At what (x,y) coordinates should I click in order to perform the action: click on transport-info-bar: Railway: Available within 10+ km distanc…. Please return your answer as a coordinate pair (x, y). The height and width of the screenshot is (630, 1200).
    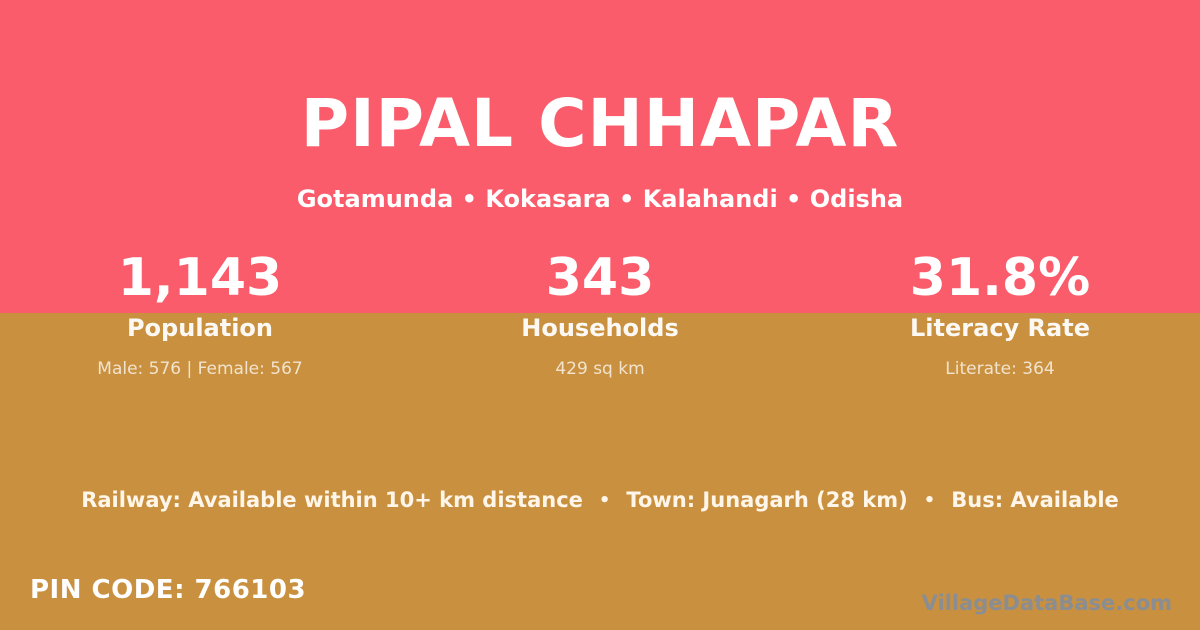
    Looking at the image, I should click on (600, 500).